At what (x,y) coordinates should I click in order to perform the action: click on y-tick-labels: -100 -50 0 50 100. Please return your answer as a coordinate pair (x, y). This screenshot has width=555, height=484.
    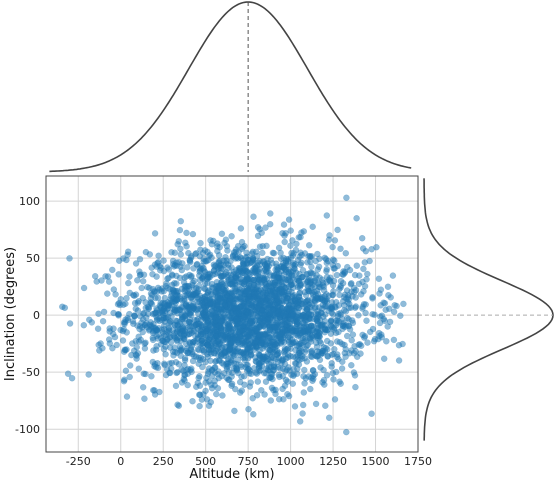
    Looking at the image, I should click on (27, 315).